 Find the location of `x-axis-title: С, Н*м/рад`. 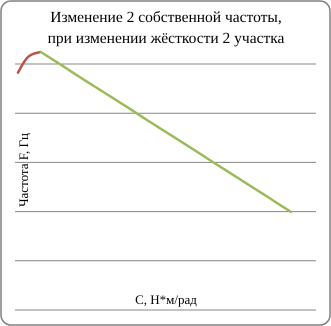

x-axis-title: С, Н*м/рад is located at coordinates (166, 299).